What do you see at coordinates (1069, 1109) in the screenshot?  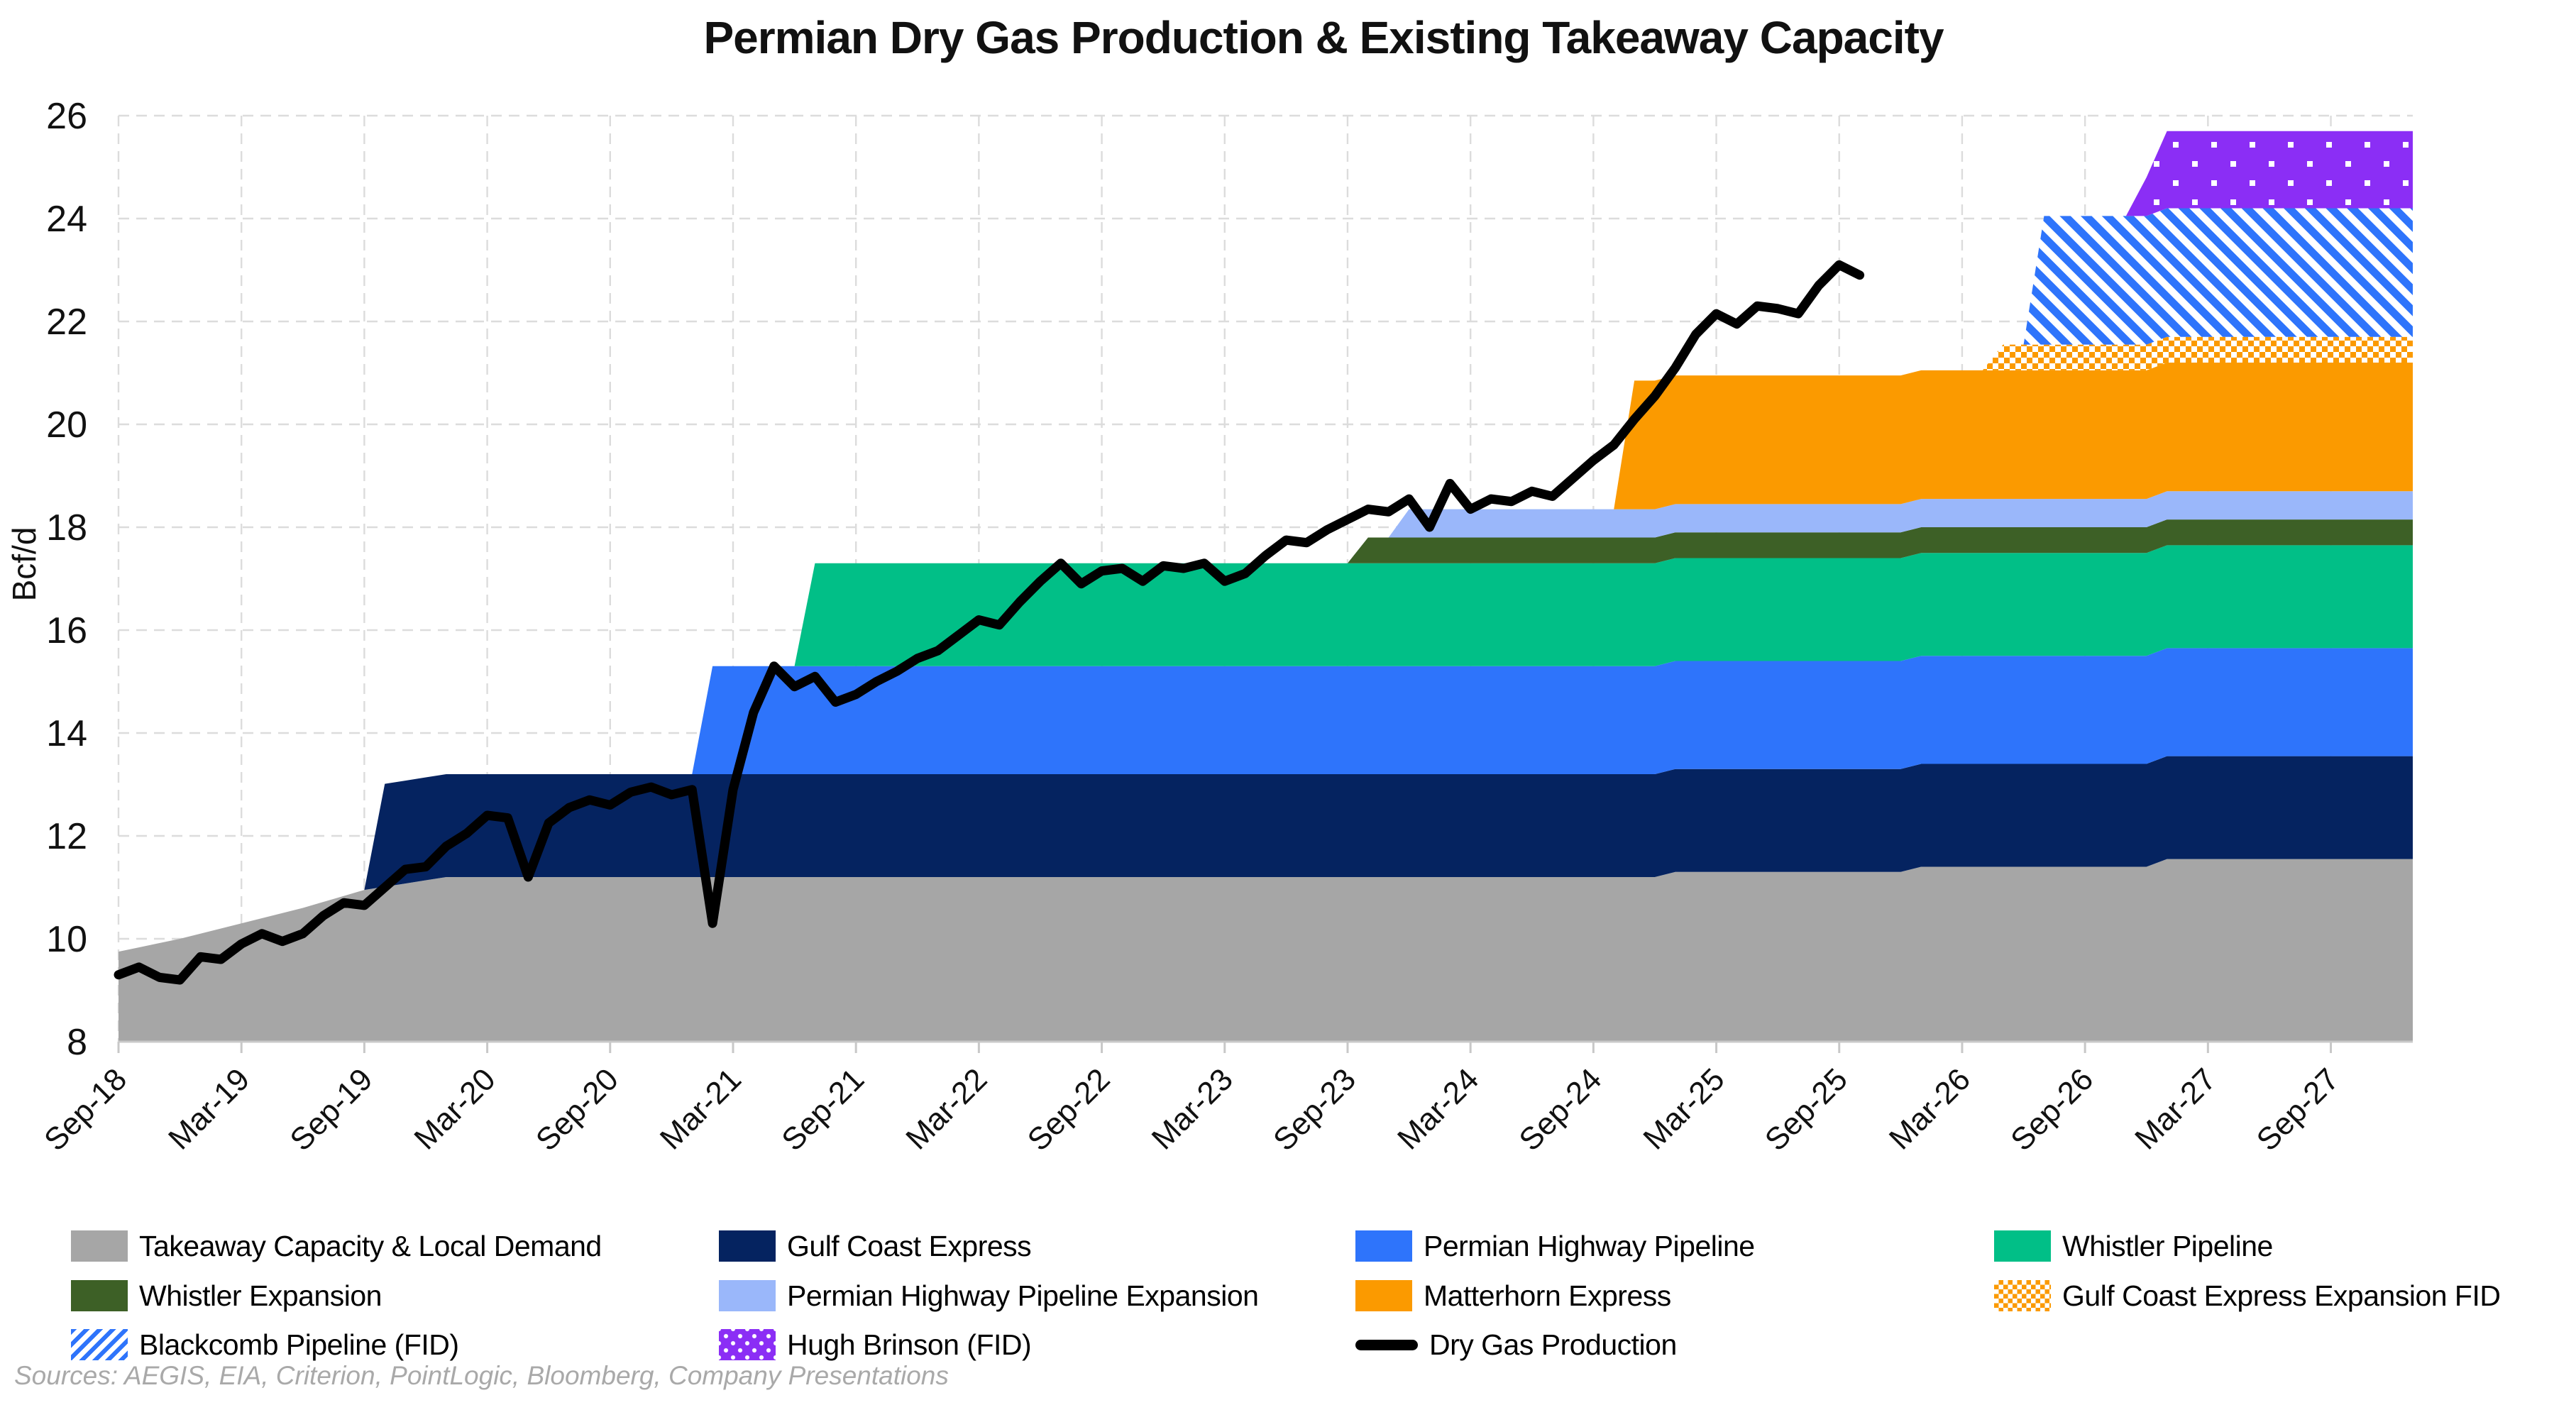 I see `x-tick-label: Sep-22` at bounding box center [1069, 1109].